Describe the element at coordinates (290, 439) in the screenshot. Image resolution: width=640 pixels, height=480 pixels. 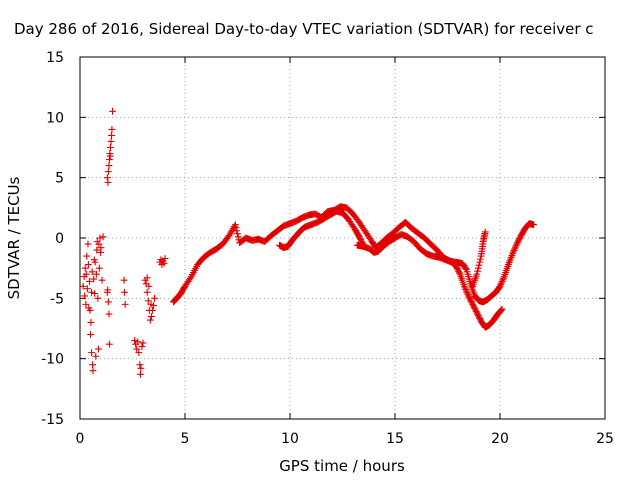
I see `x-tick-label: 10` at that location.